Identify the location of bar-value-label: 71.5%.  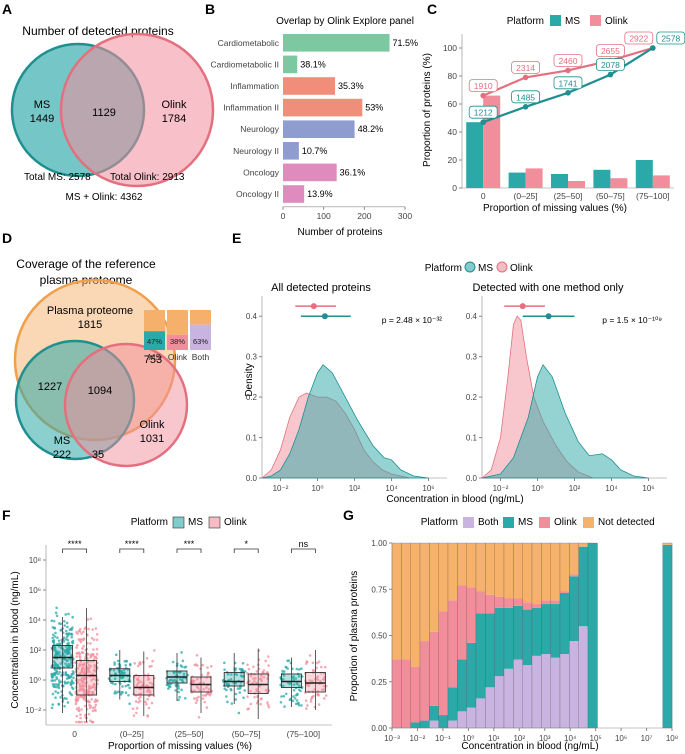
(406, 43).